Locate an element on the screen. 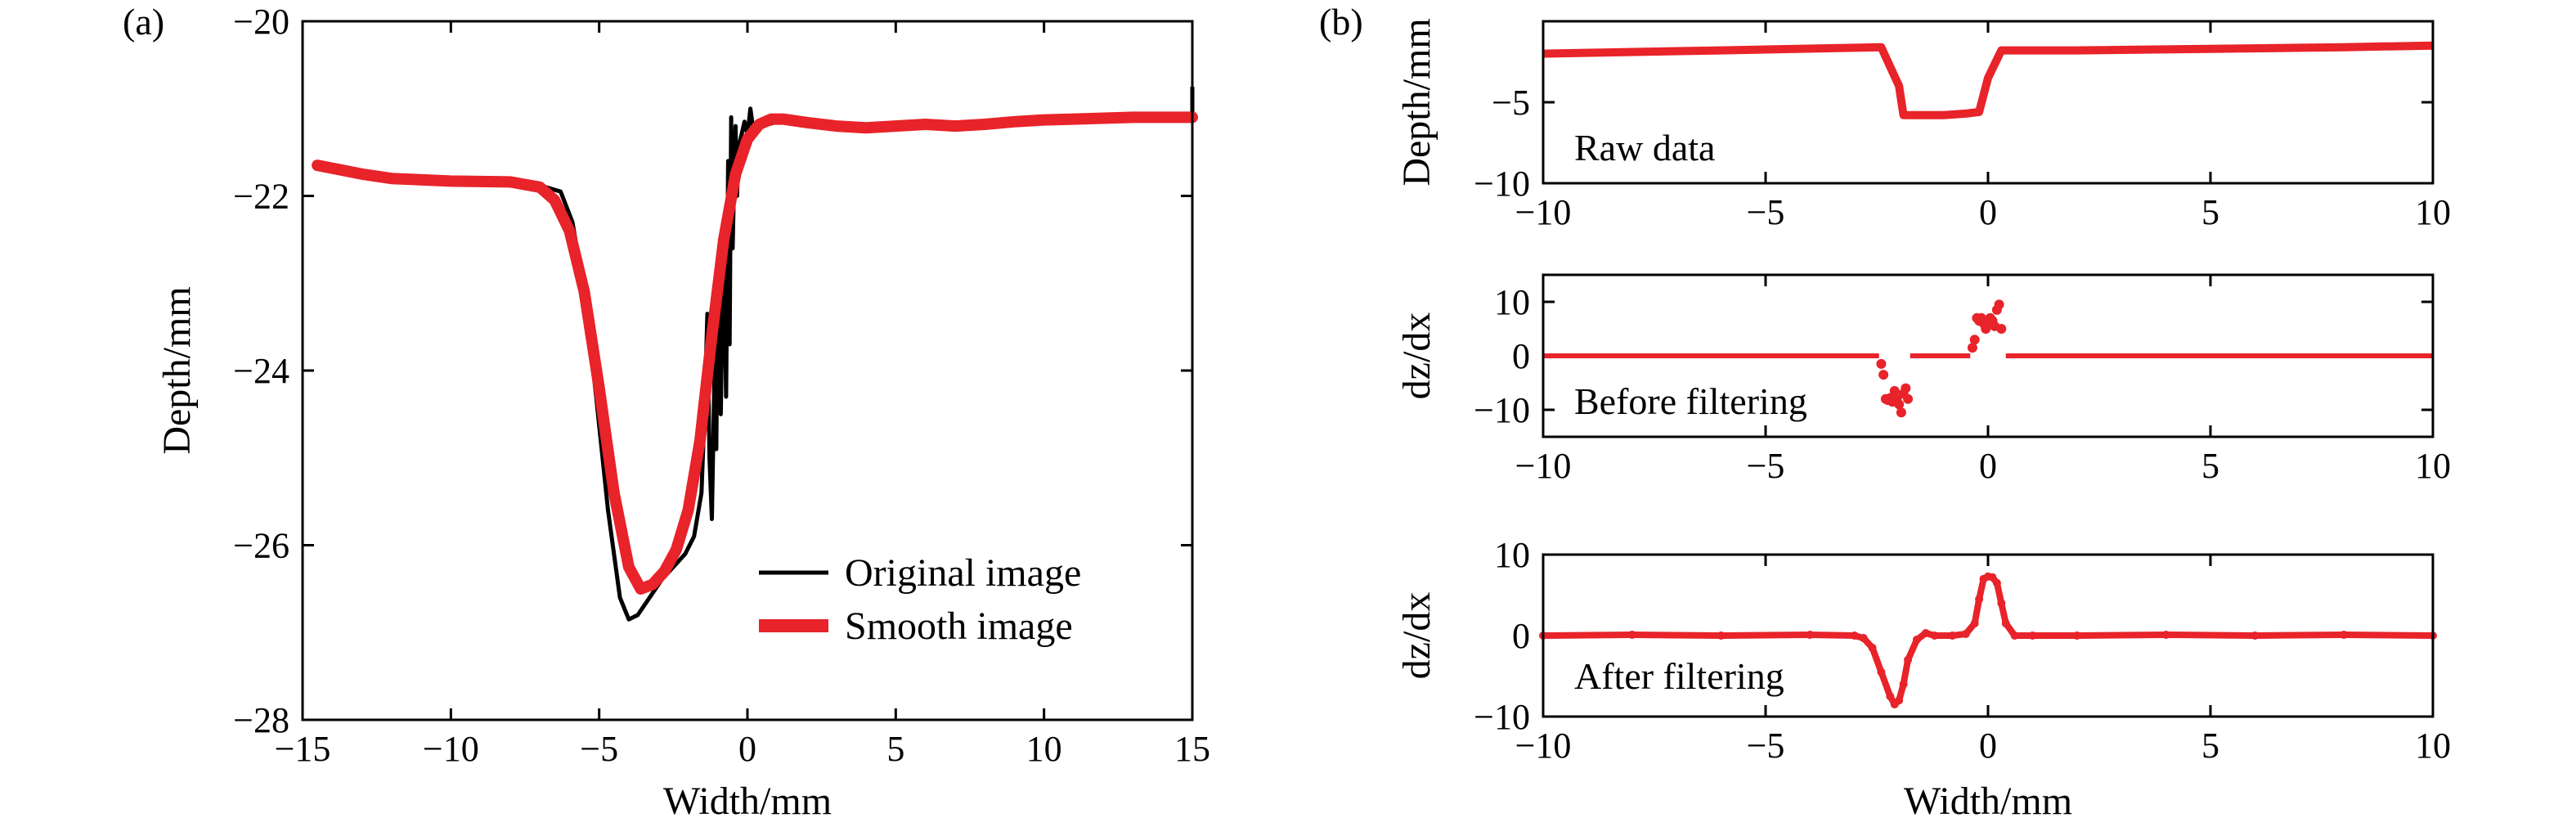  panel-label-a: (a) is located at coordinates (143, 22).